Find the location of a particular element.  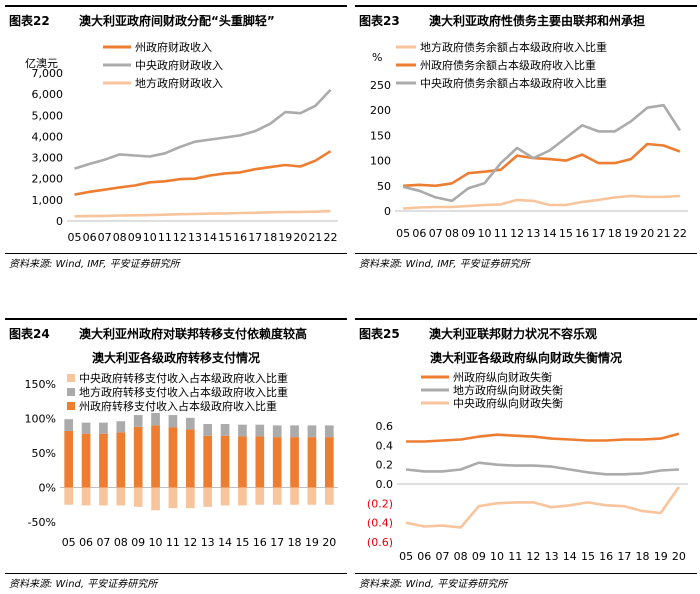

y-tick-label: (0.4) is located at coordinates (380, 523).